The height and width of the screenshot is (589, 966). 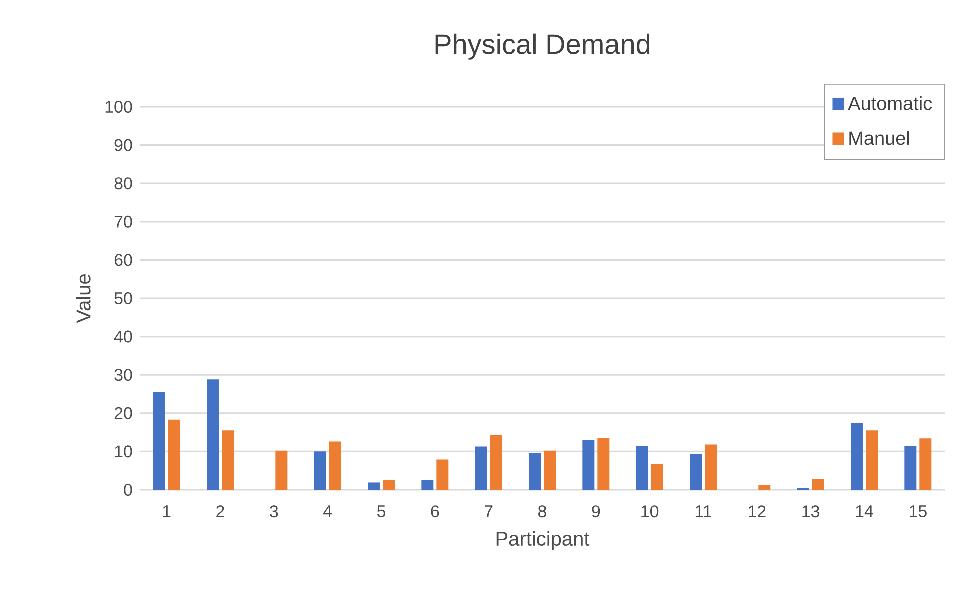 What do you see at coordinates (543, 540) in the screenshot?
I see `x-axis-title: Participant` at bounding box center [543, 540].